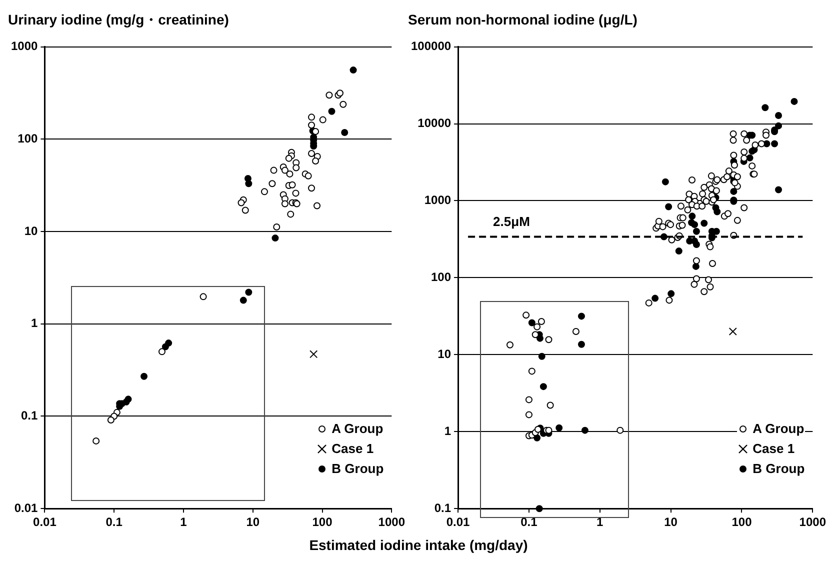  Describe the element at coordinates (45, 522) in the screenshot. I see `x-tick-label: 0.01` at that location.